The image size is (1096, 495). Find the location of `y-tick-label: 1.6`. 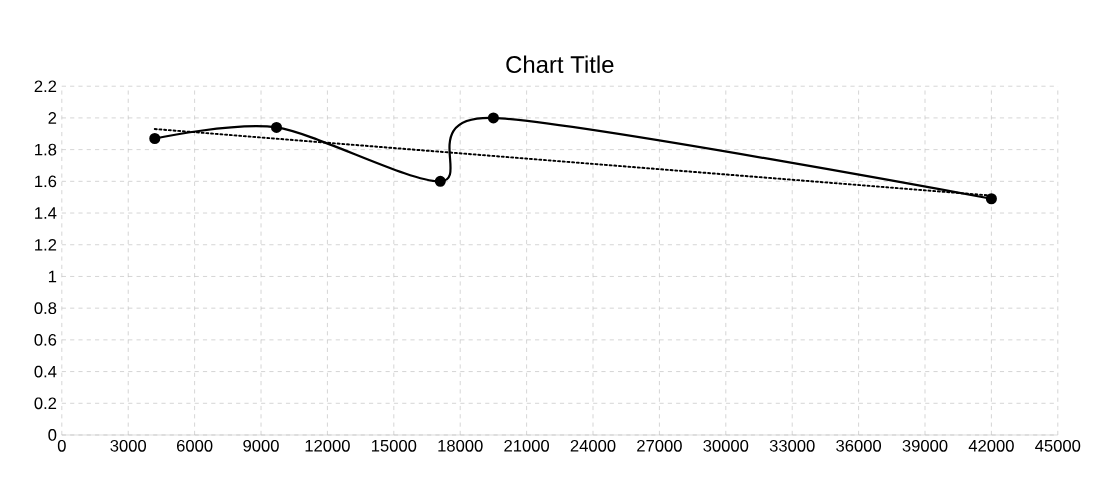

y-tick-label: 1.6 is located at coordinates (46, 181).